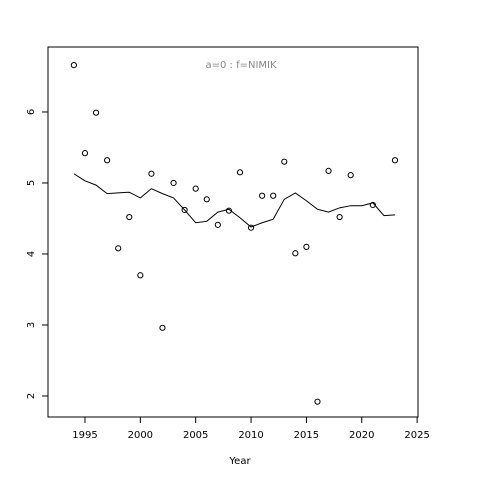 The width and height of the screenshot is (480, 480). I want to click on y-tick-label: 3, so click(31, 325).